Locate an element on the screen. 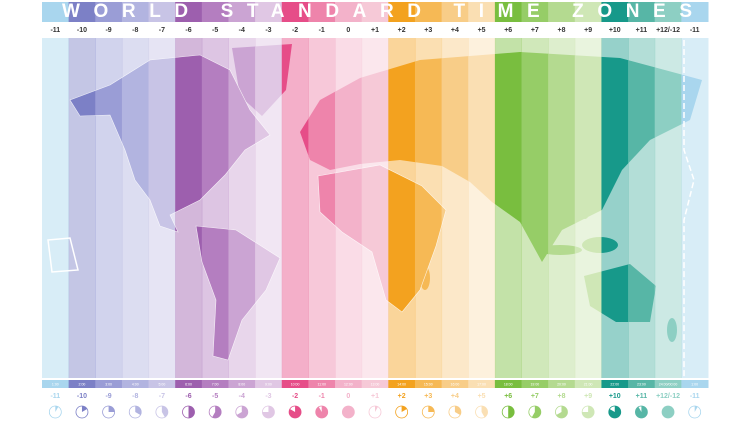  time-label: 16:00 is located at coordinates (455, 384).